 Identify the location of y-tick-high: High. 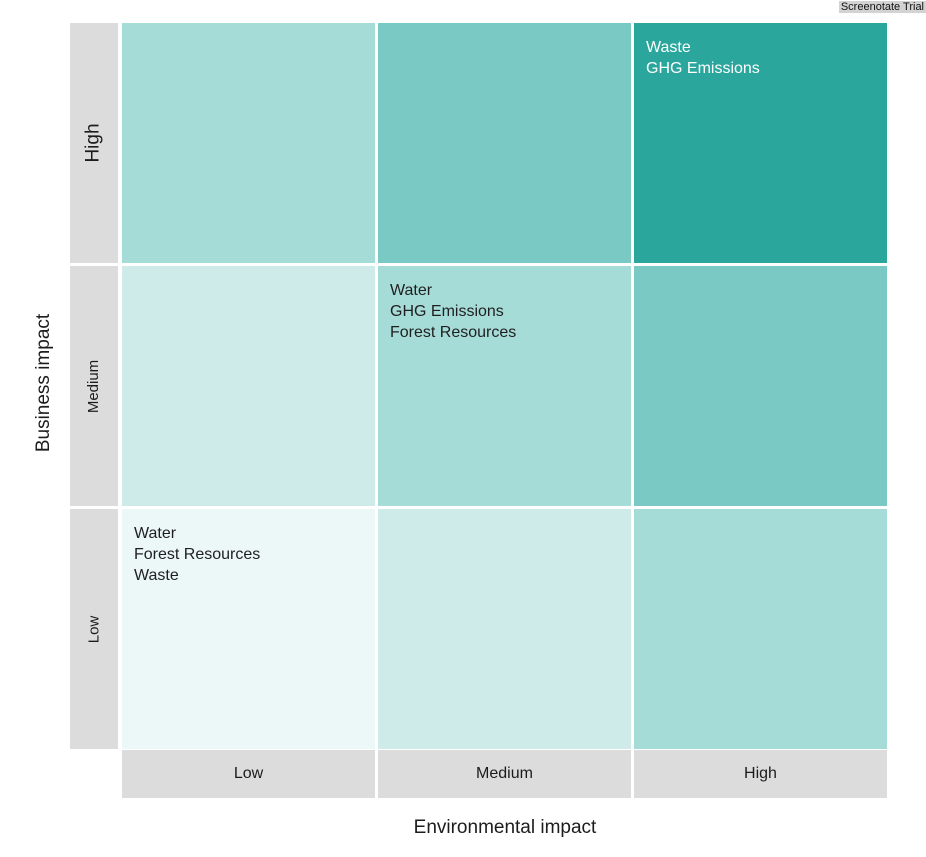
(94, 143).